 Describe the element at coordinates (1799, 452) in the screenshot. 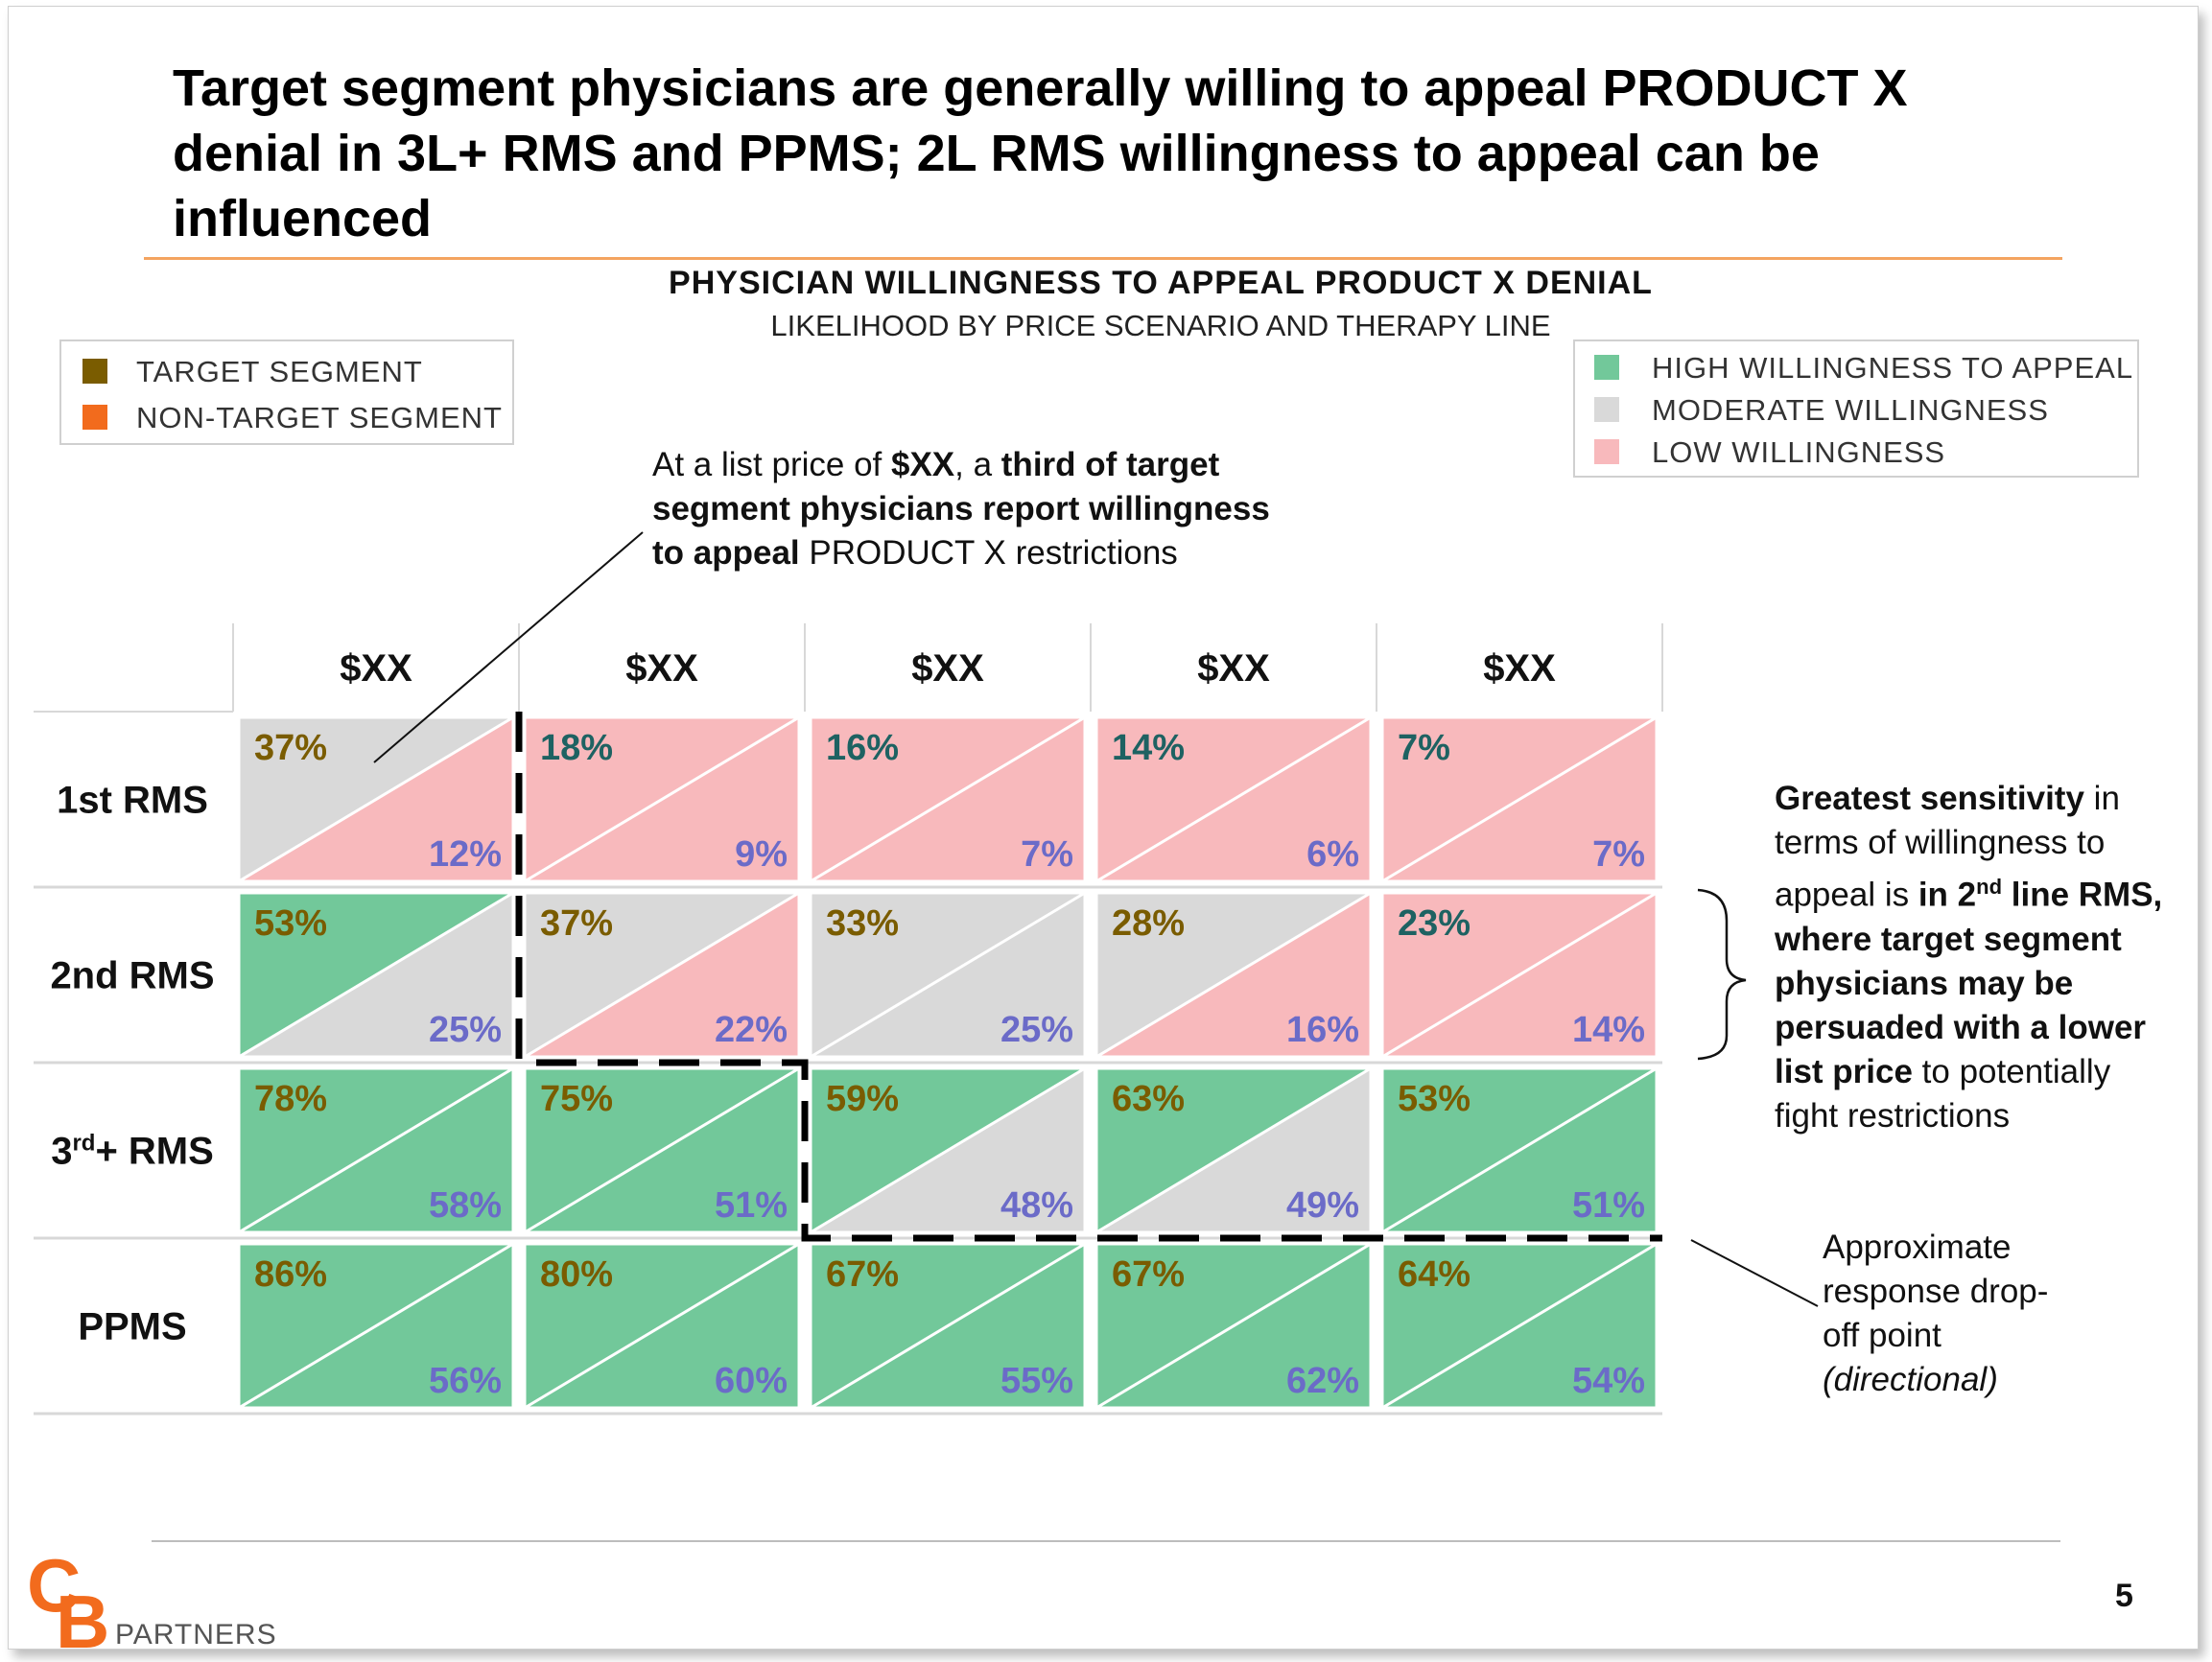

I see `low-willingness-label: LOW WILLINGNESS` at that location.